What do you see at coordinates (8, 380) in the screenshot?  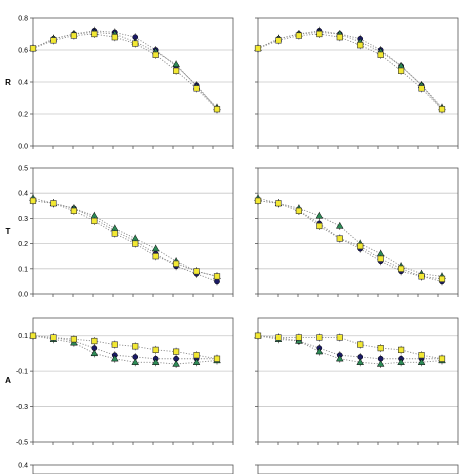 I see `y-axis-label: A` at bounding box center [8, 380].